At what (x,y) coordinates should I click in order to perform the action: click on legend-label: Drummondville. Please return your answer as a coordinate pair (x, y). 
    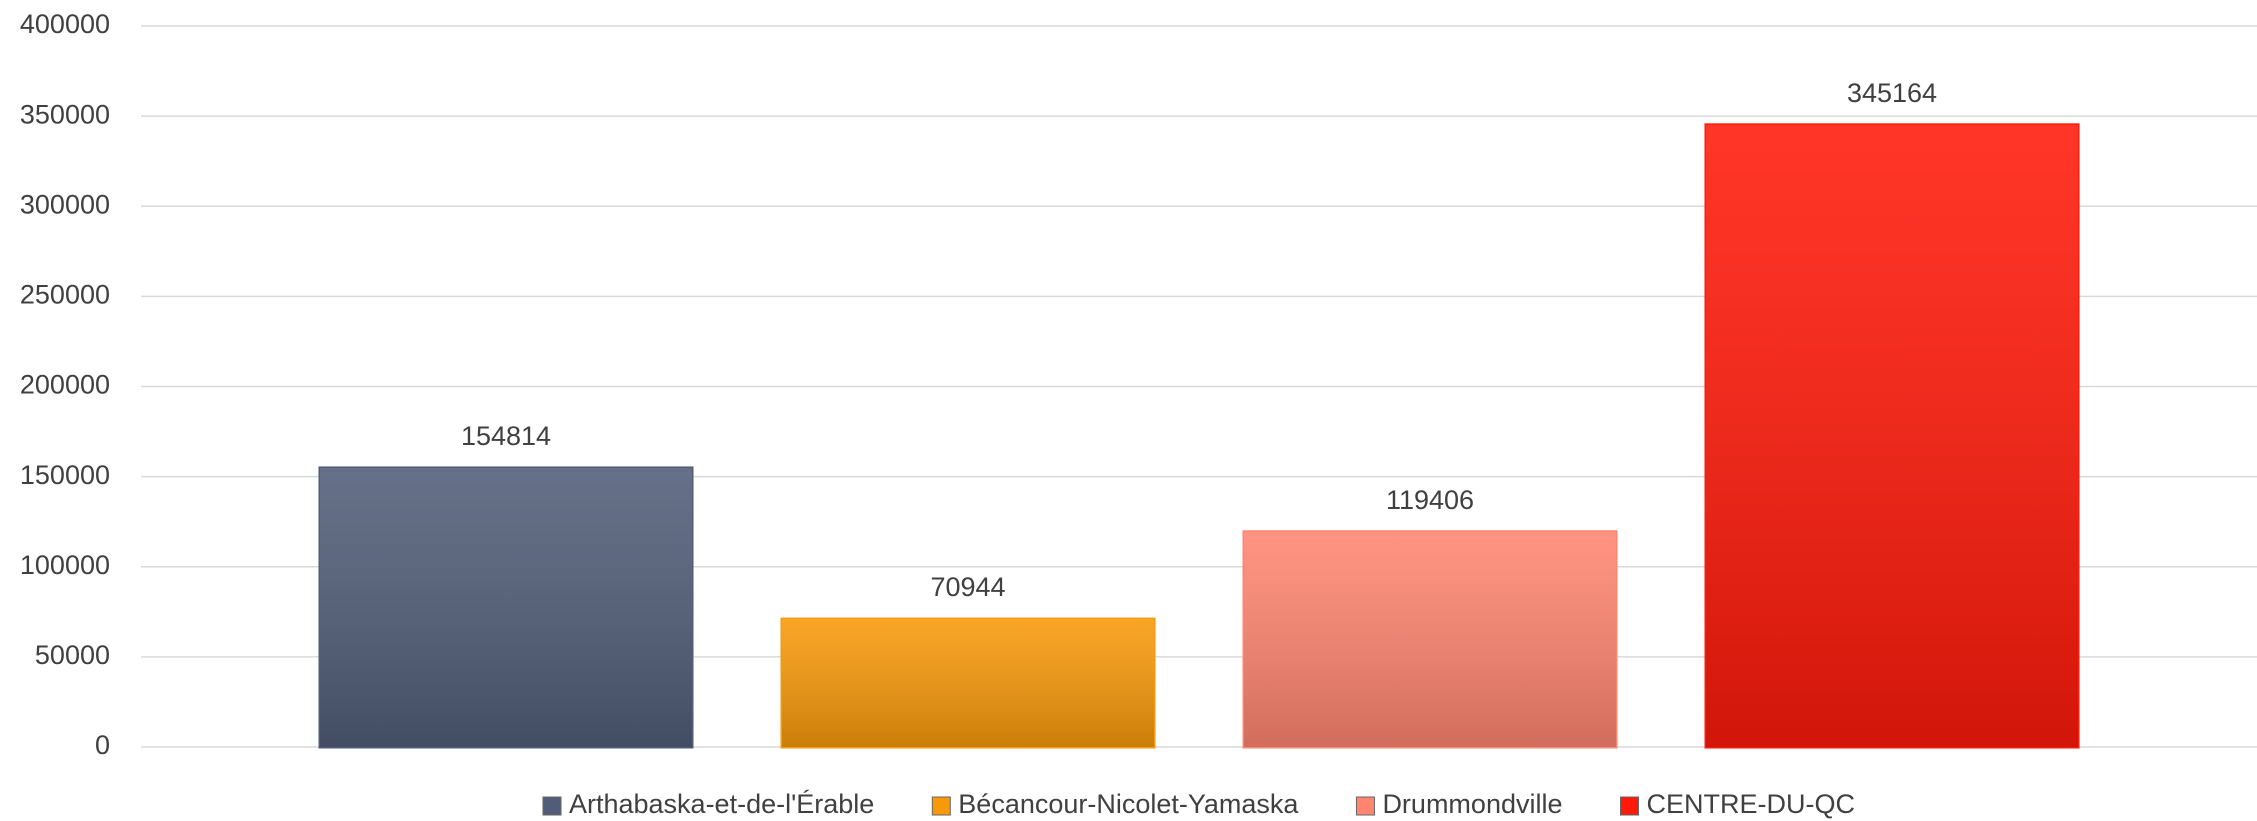
    Looking at the image, I should click on (1472, 804).